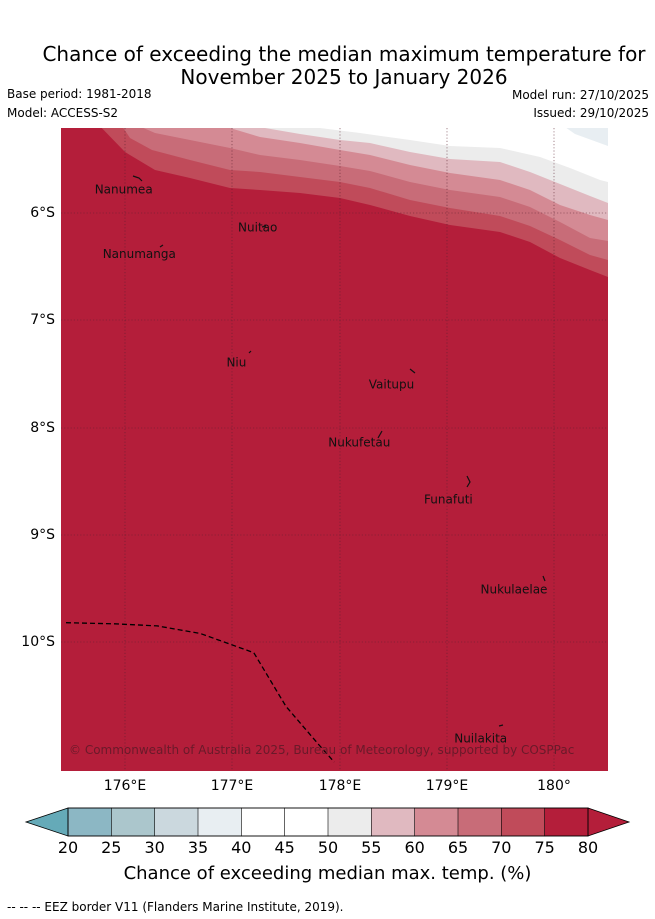 This screenshot has height=919, width=655. I want to click on issued-date: Issued: 29/10/2025, so click(591, 113).